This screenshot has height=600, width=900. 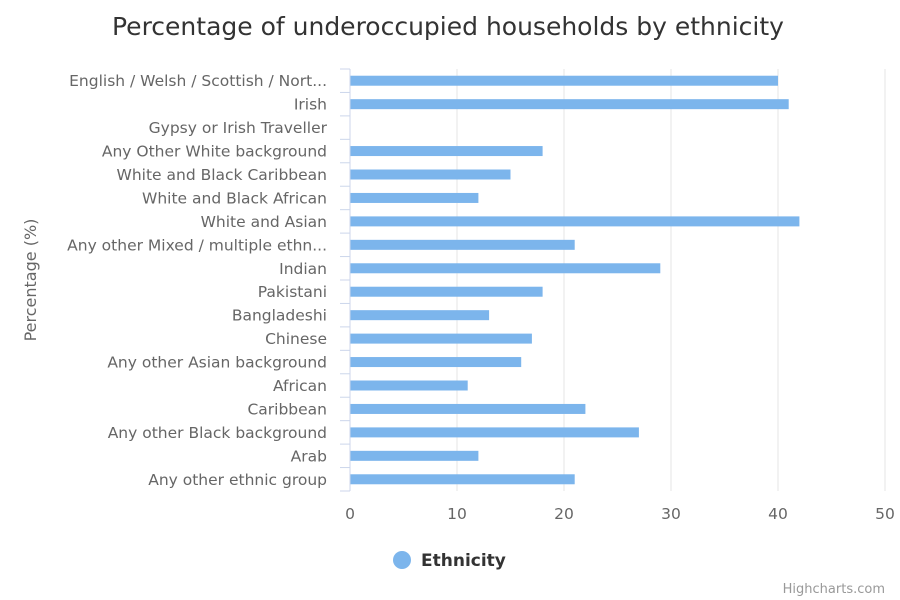 What do you see at coordinates (457, 514) in the screenshot?
I see `x-tick-label: 10` at bounding box center [457, 514].